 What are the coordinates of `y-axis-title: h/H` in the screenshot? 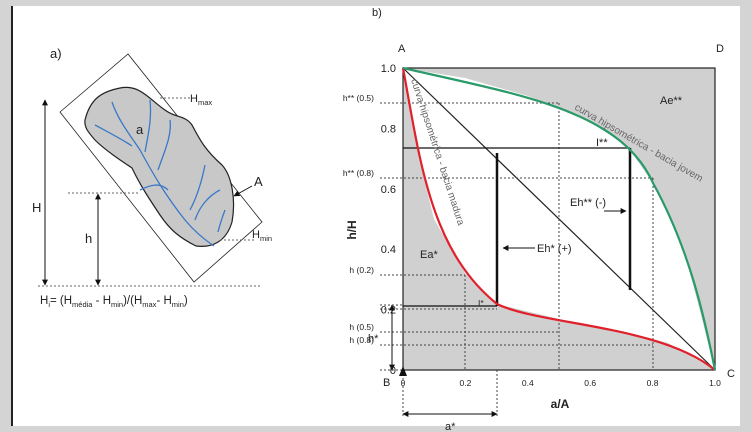 It's located at (352, 229).